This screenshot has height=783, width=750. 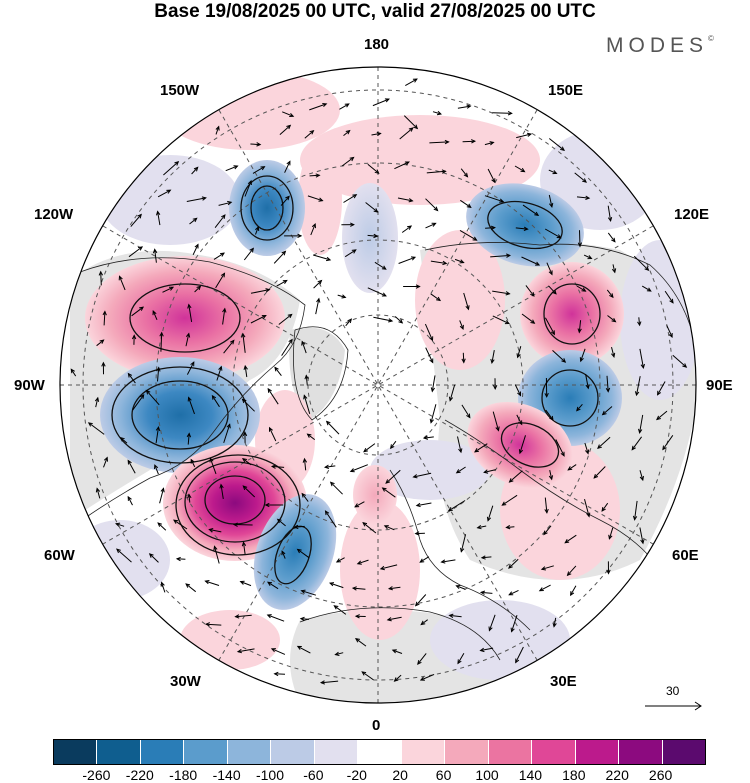 I want to click on lon-label-60w: 60W, so click(x=59, y=555).